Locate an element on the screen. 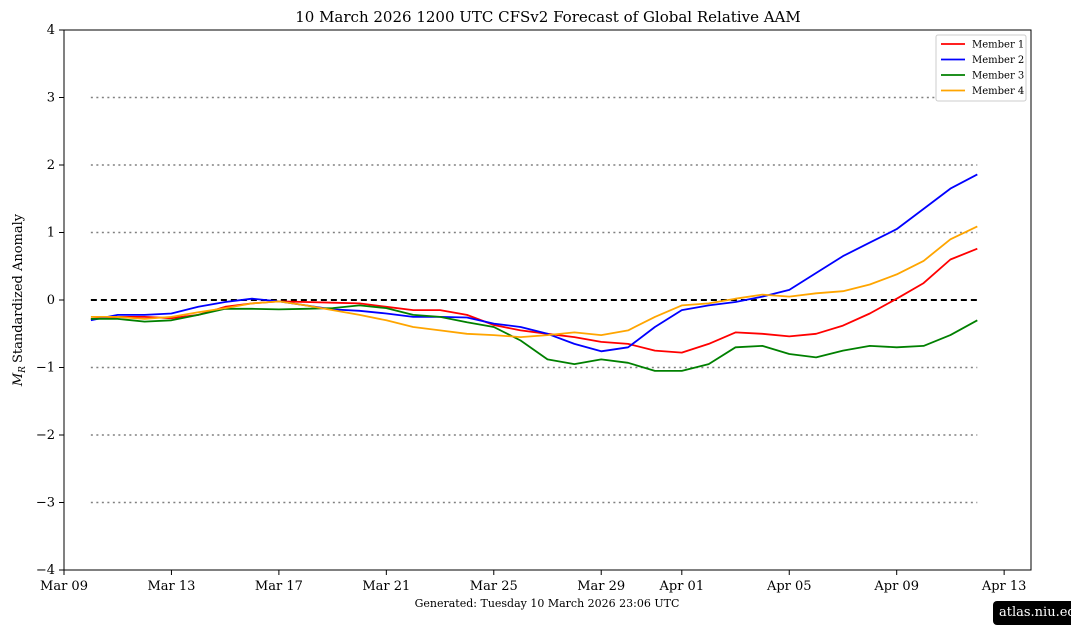  legend-label-member-1: Member 1 is located at coordinates (998, 45).